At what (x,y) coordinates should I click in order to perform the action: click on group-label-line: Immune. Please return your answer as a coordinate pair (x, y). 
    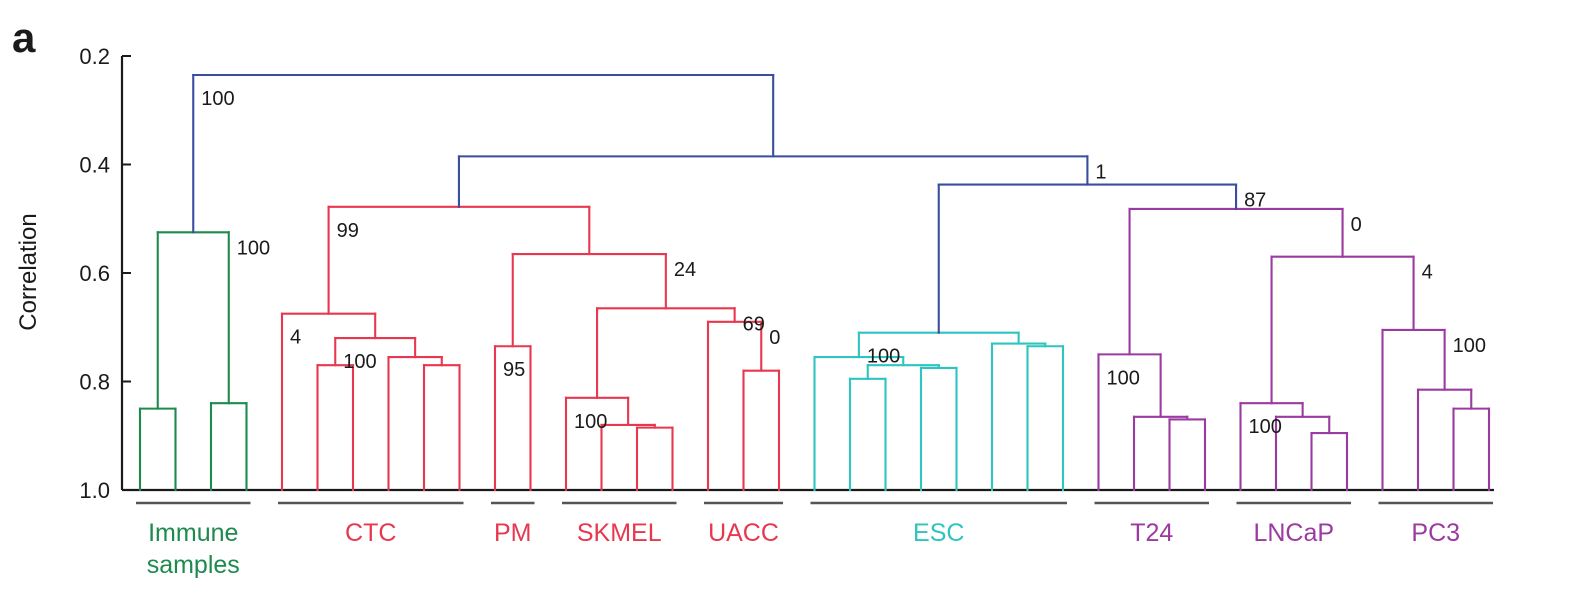
    Looking at the image, I should click on (193, 533).